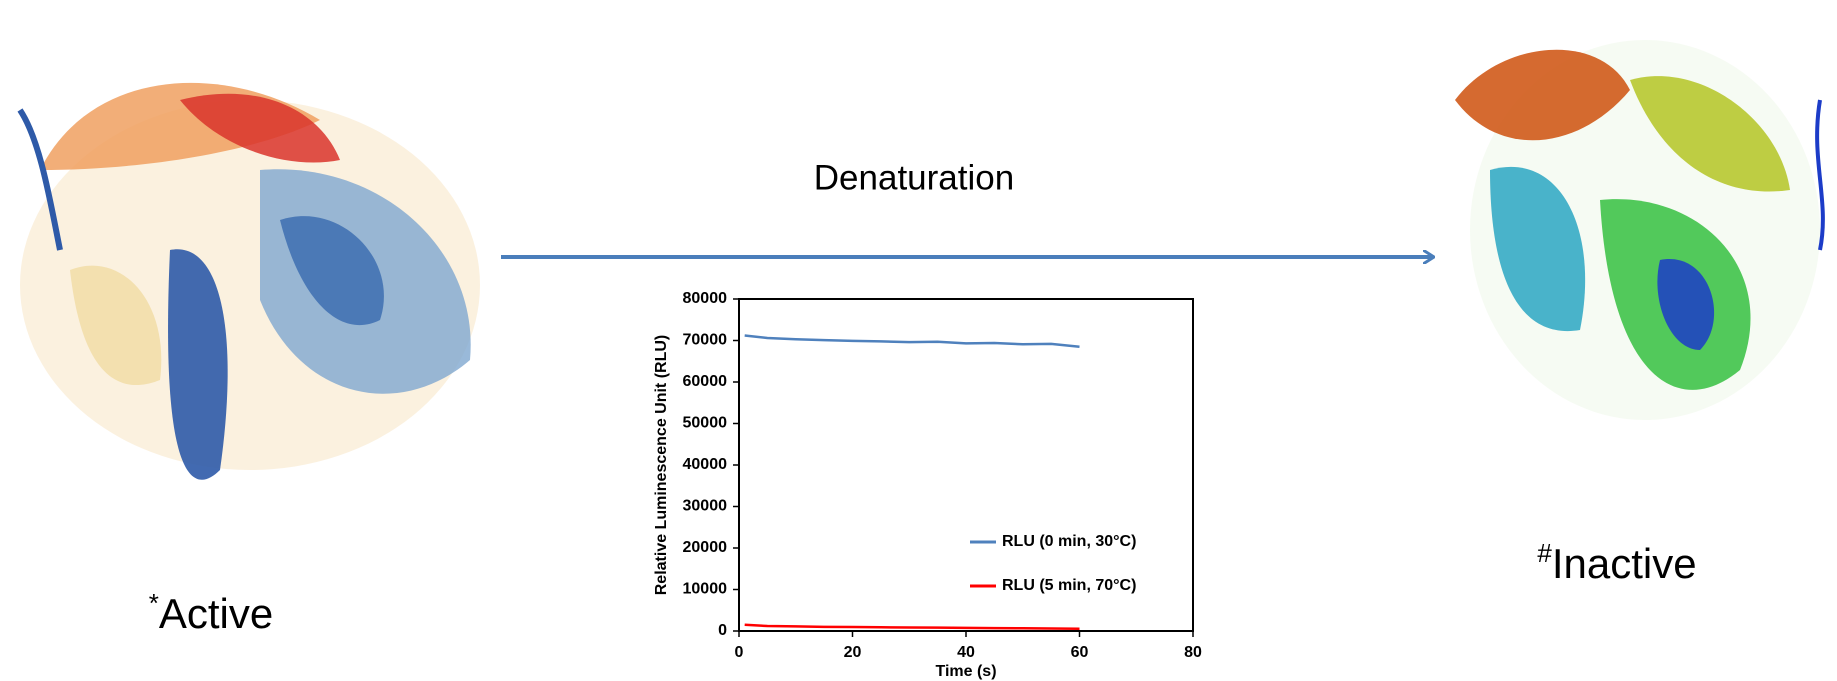  I want to click on y-axis-title: Relative Luminescence Unit (RLU), so click(661, 465).